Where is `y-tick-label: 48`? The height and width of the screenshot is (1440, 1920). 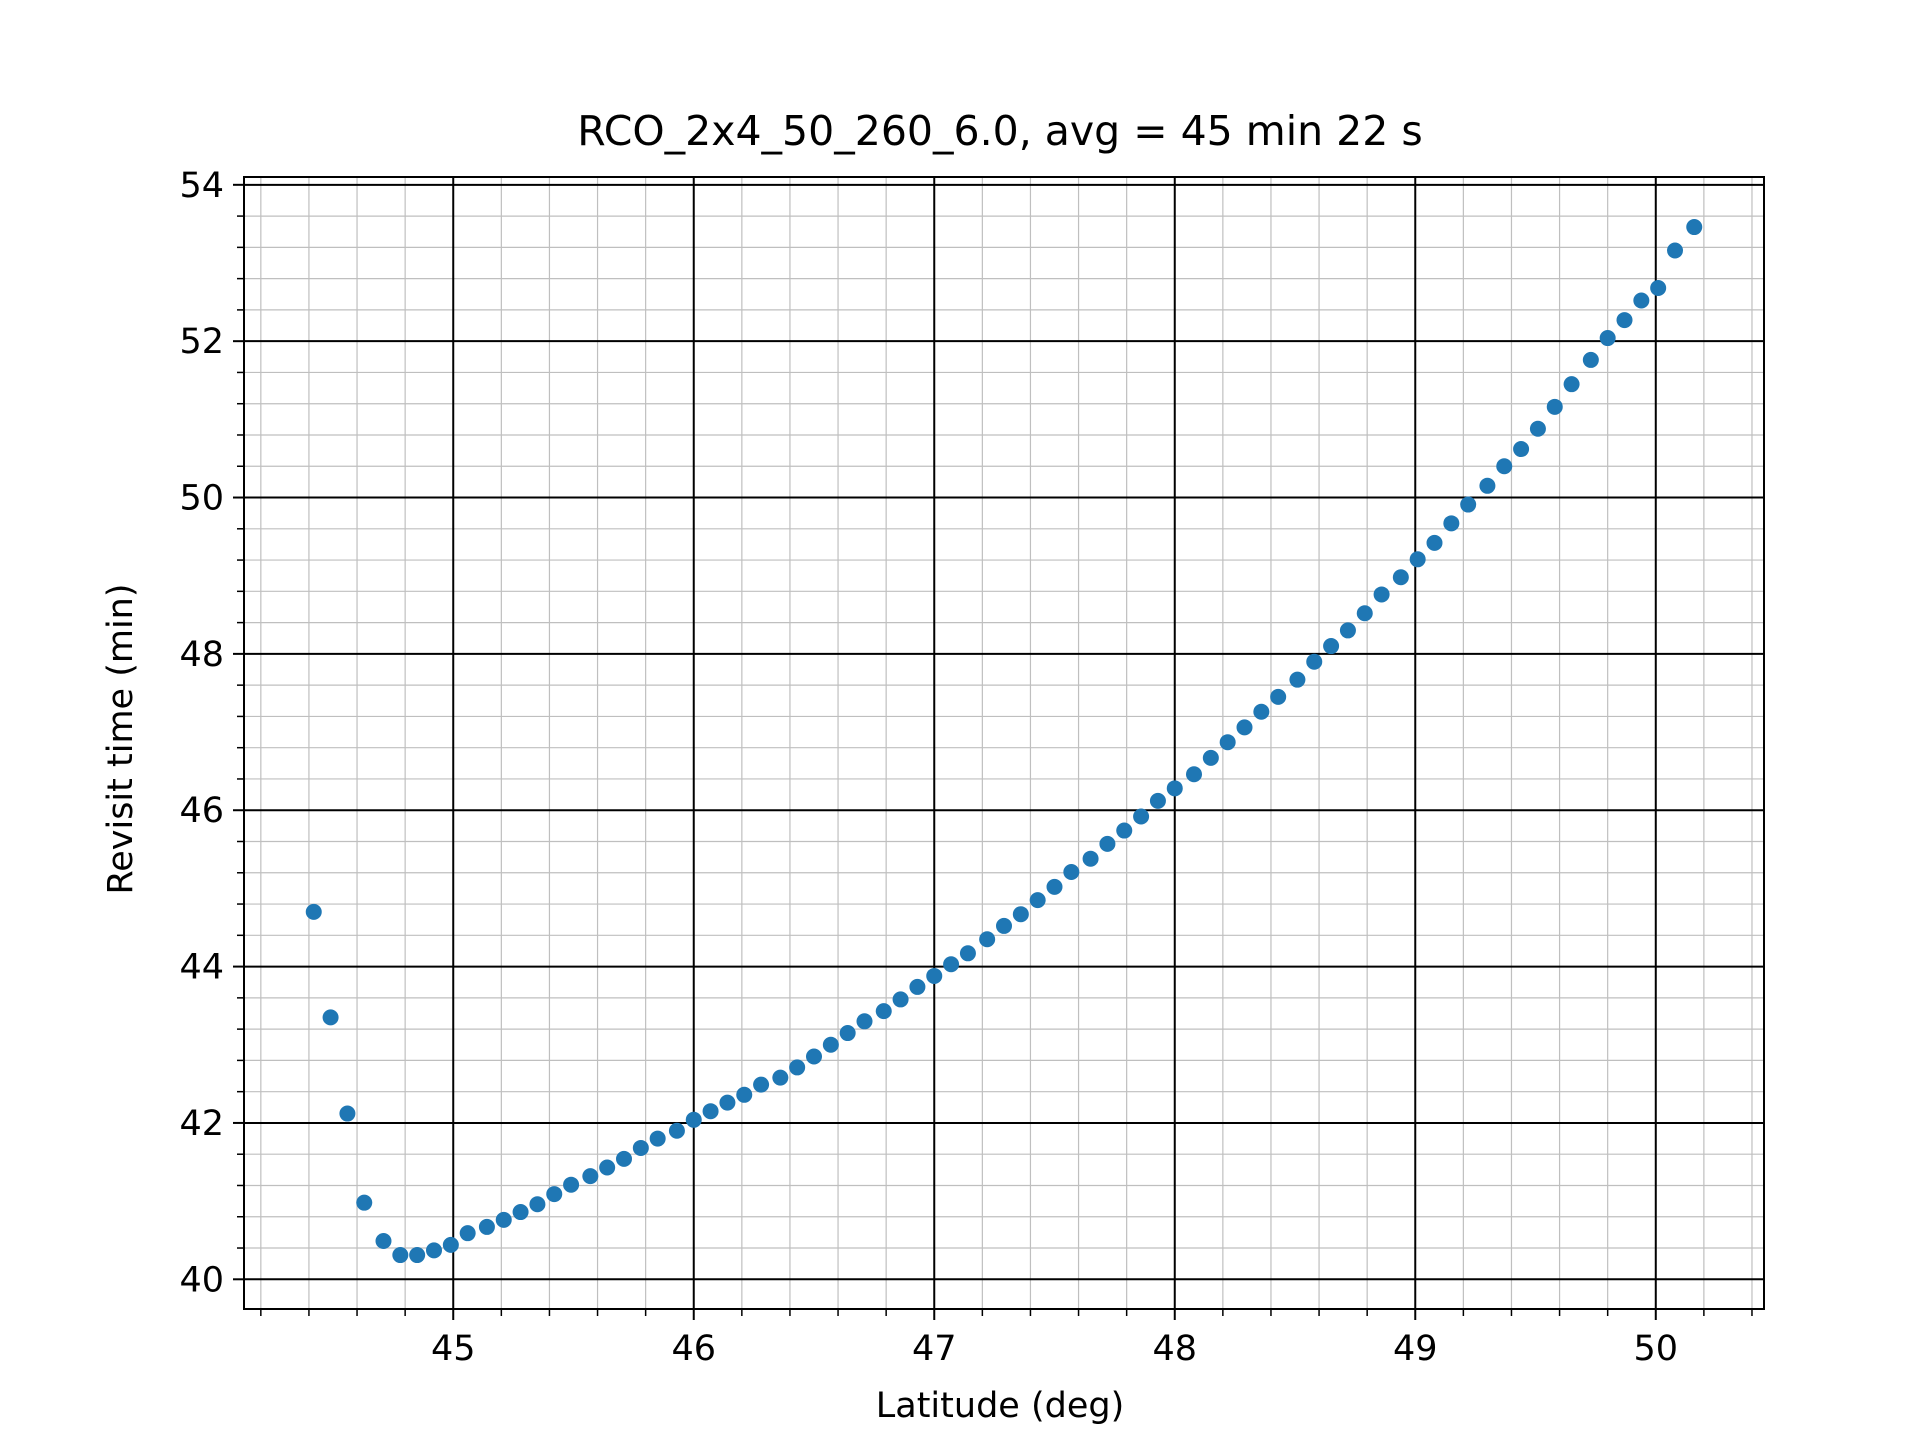 y-tick-label: 48 is located at coordinates (201, 655).